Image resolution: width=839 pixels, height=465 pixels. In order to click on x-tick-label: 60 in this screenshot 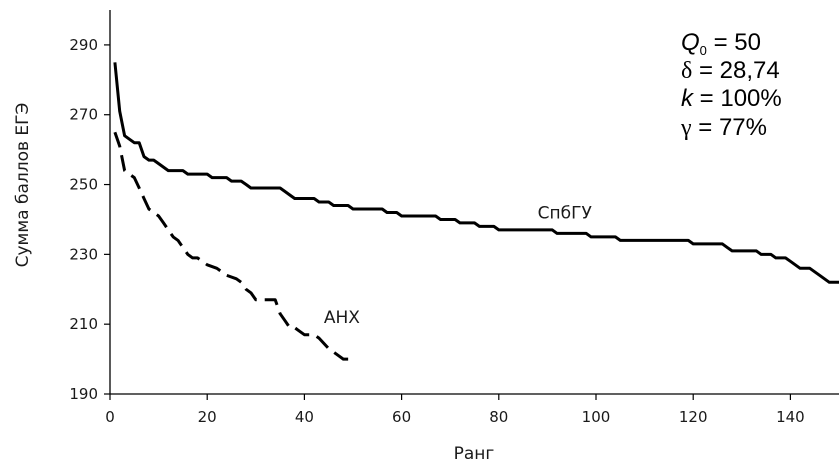, I will do `click(401, 417)`.